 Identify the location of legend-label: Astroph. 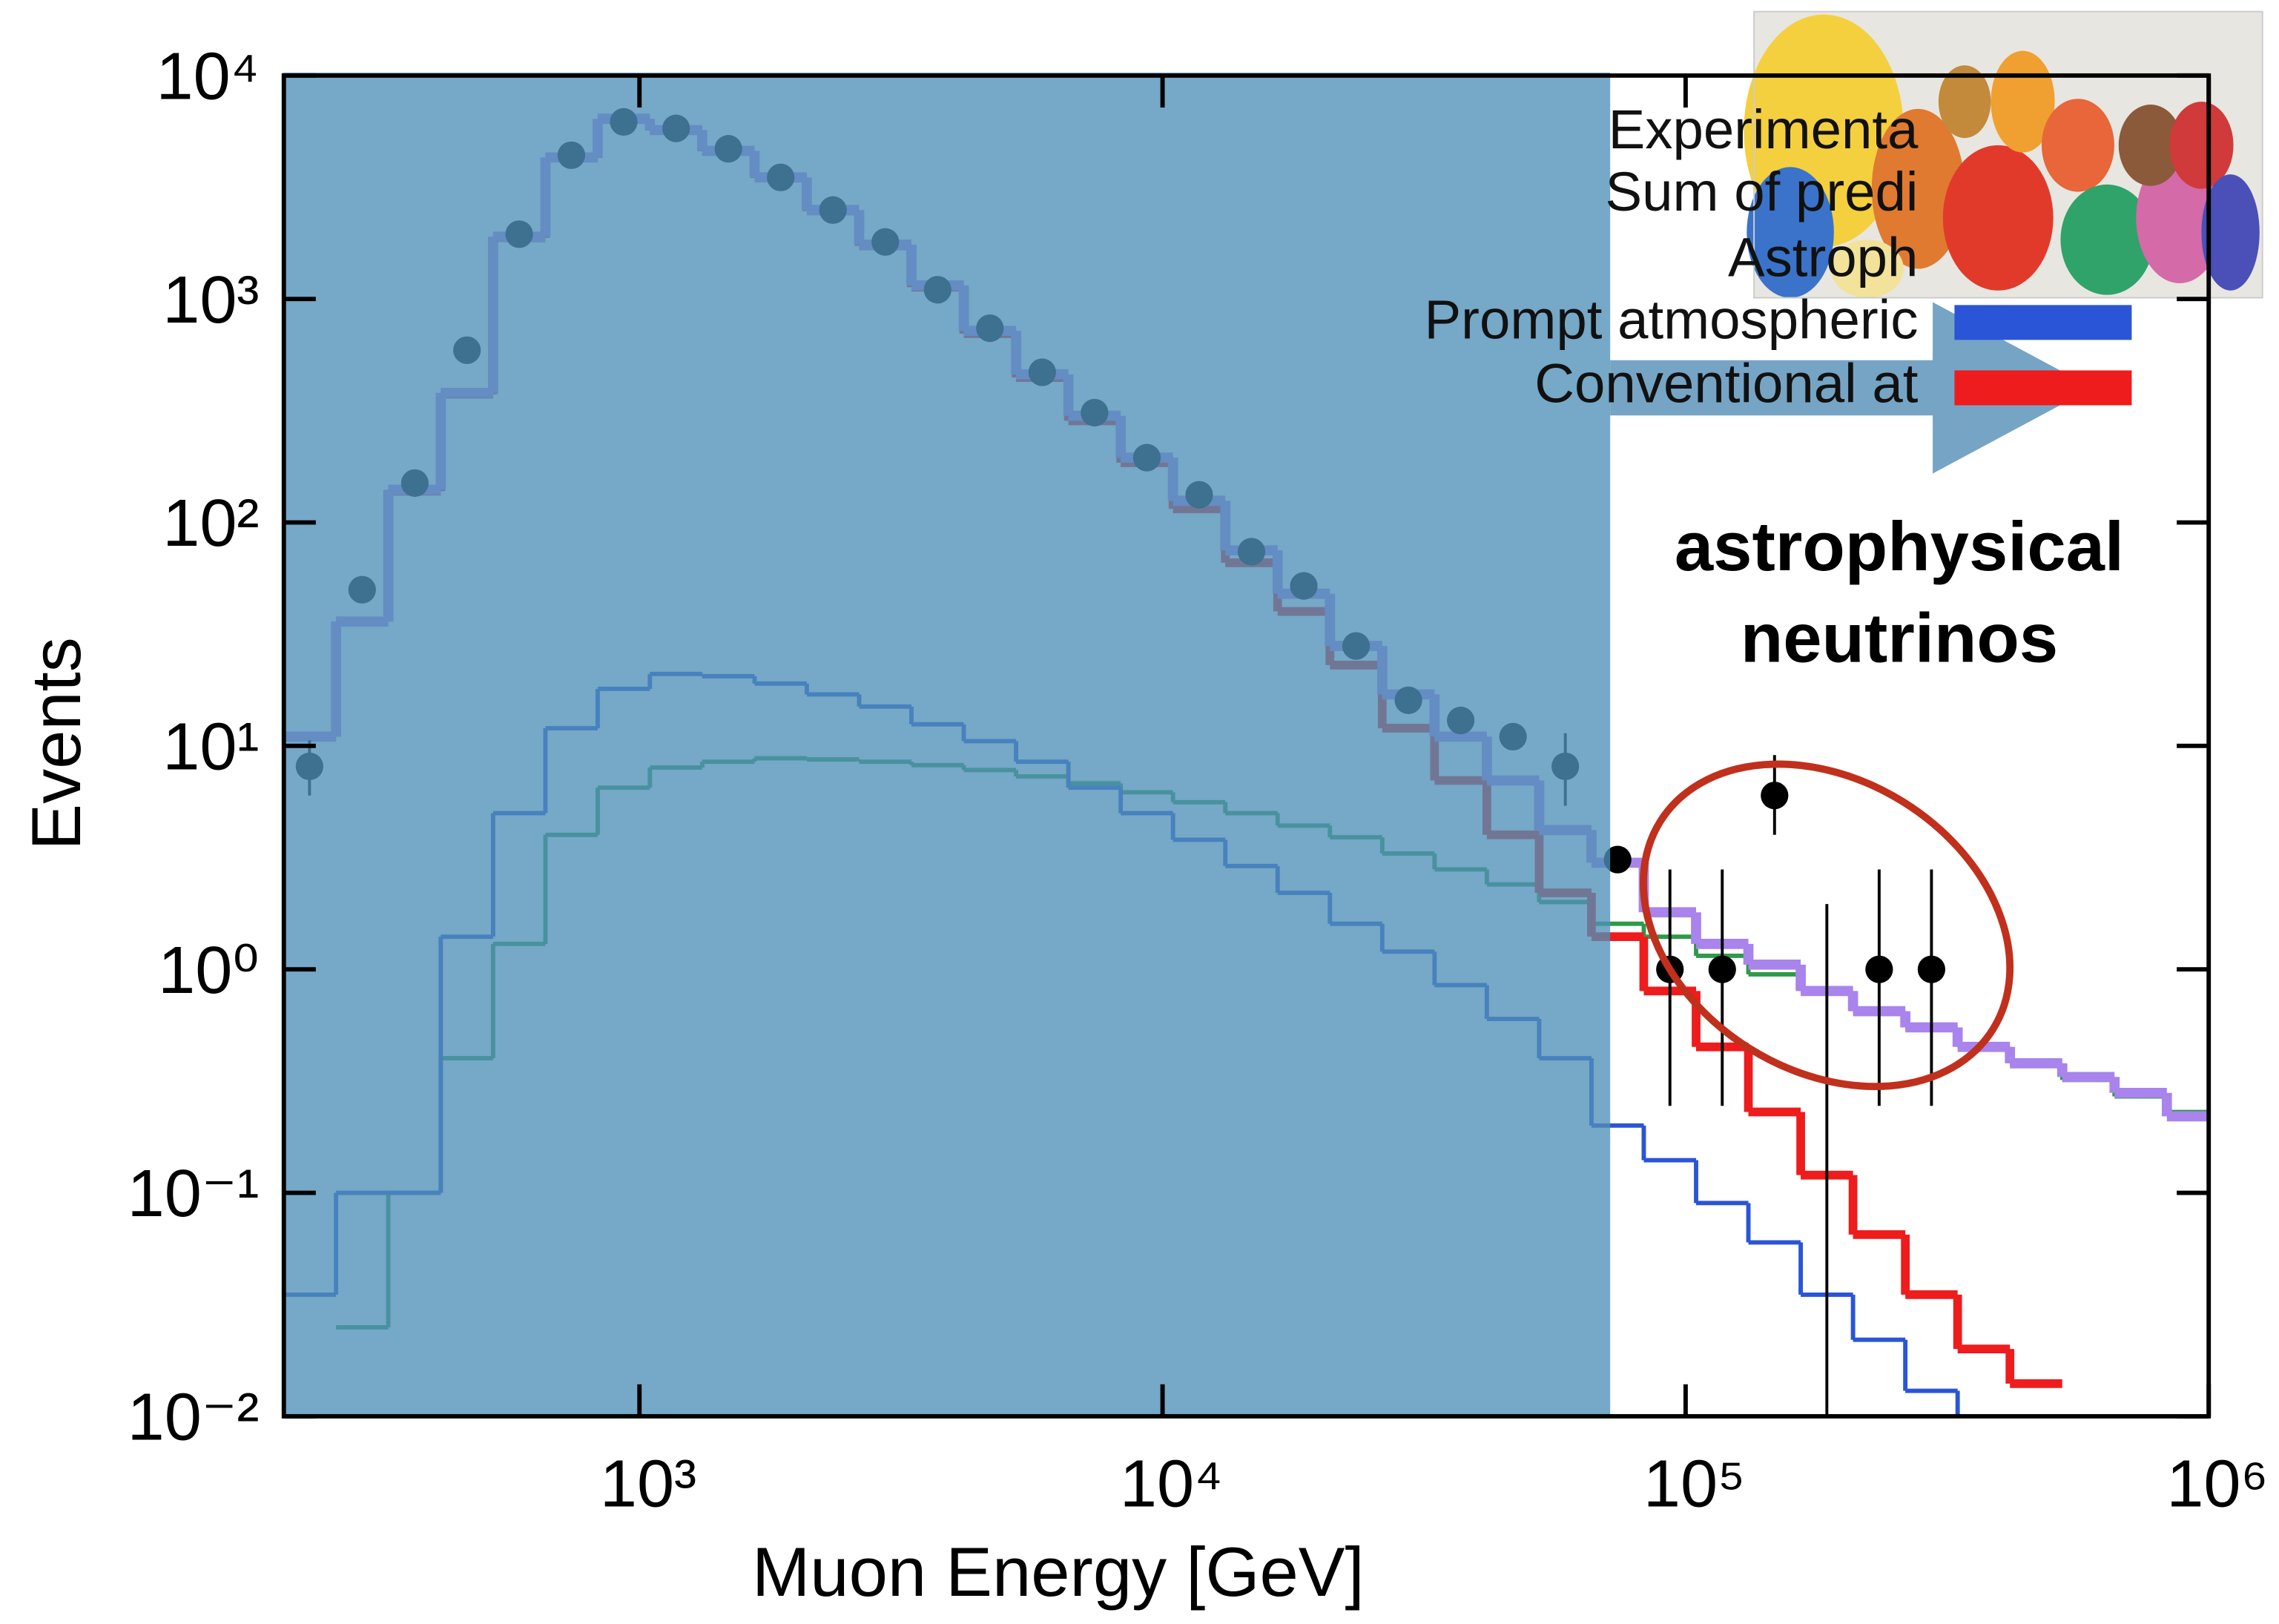
(1823, 257).